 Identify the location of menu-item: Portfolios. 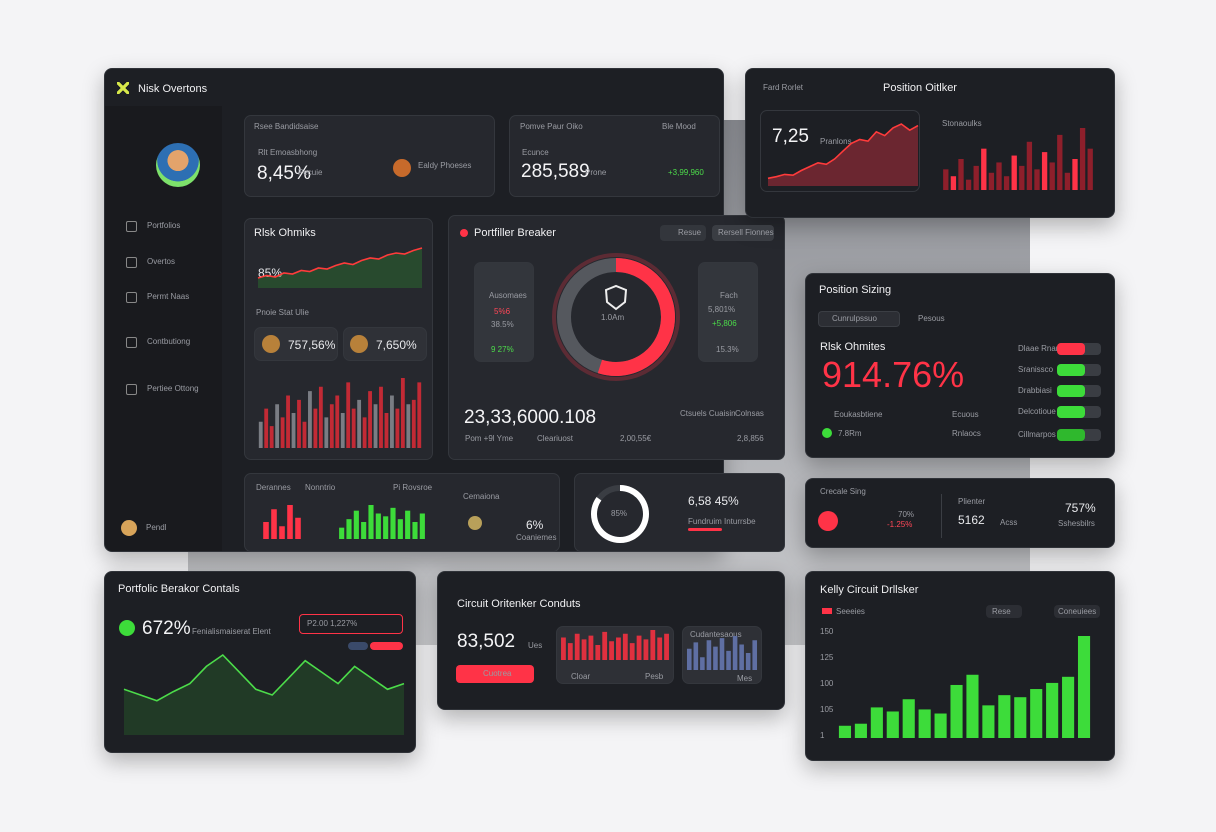
(164, 225).